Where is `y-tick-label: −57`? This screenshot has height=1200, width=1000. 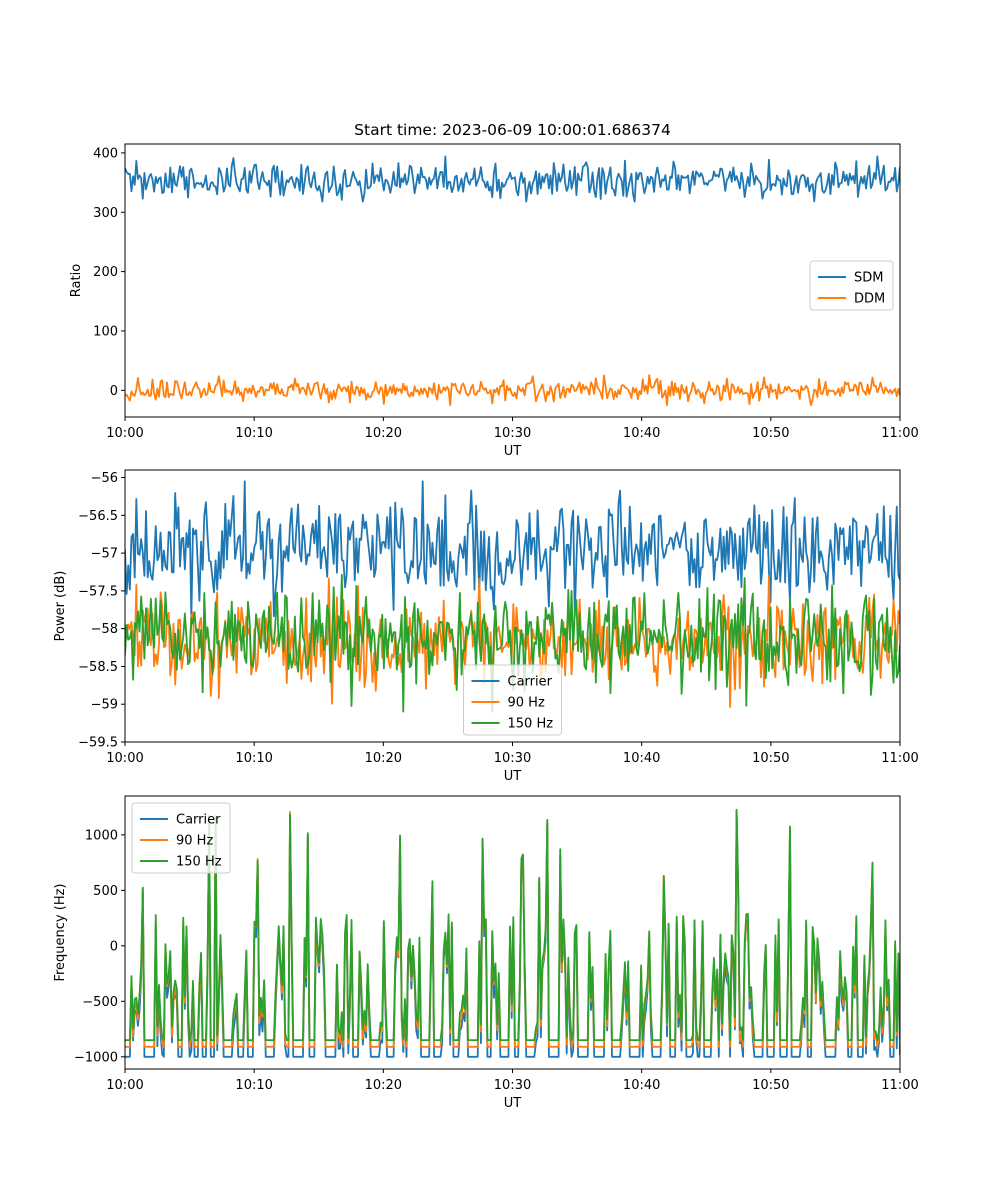
y-tick-label: −57 is located at coordinates (104, 554).